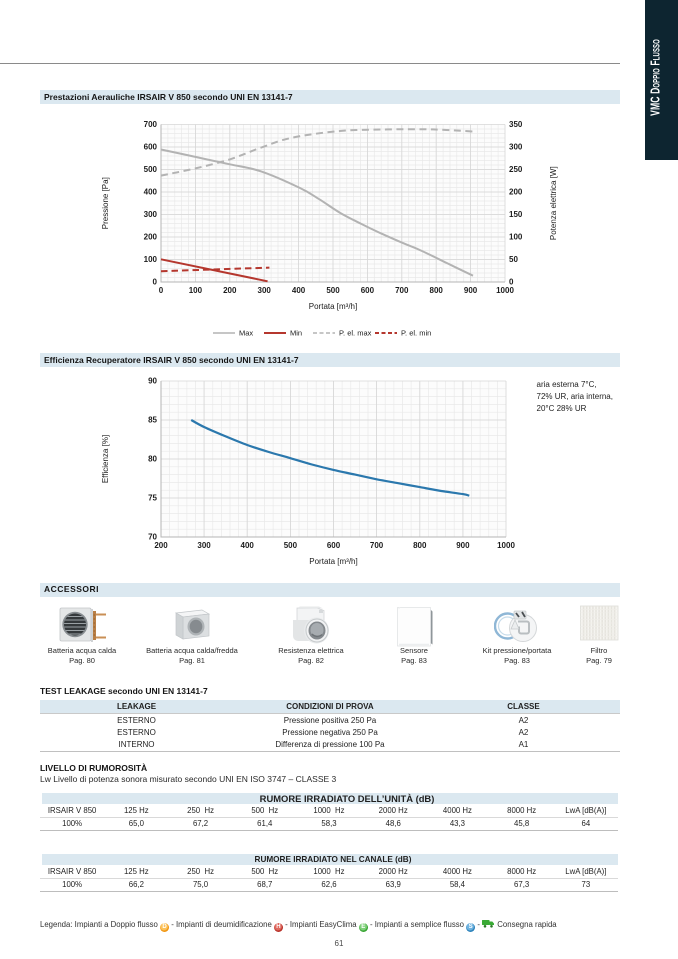 The width and height of the screenshot is (678, 959). I want to click on svg-text: 50, so click(513, 259).